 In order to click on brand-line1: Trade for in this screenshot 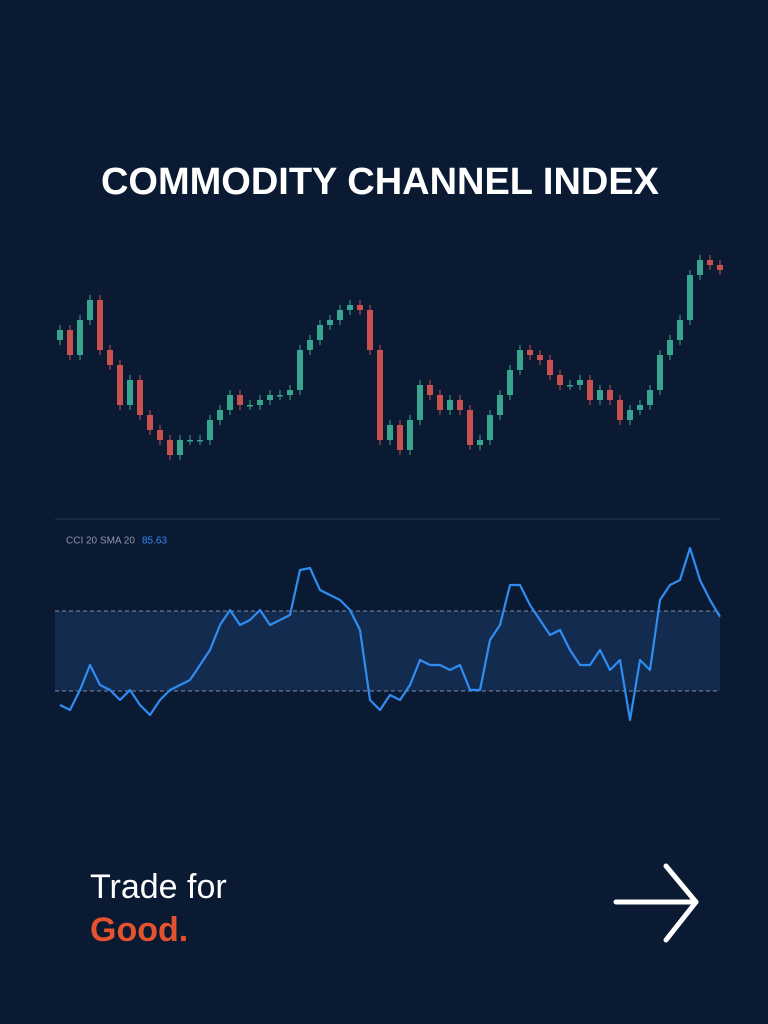, I will do `click(158, 887)`.